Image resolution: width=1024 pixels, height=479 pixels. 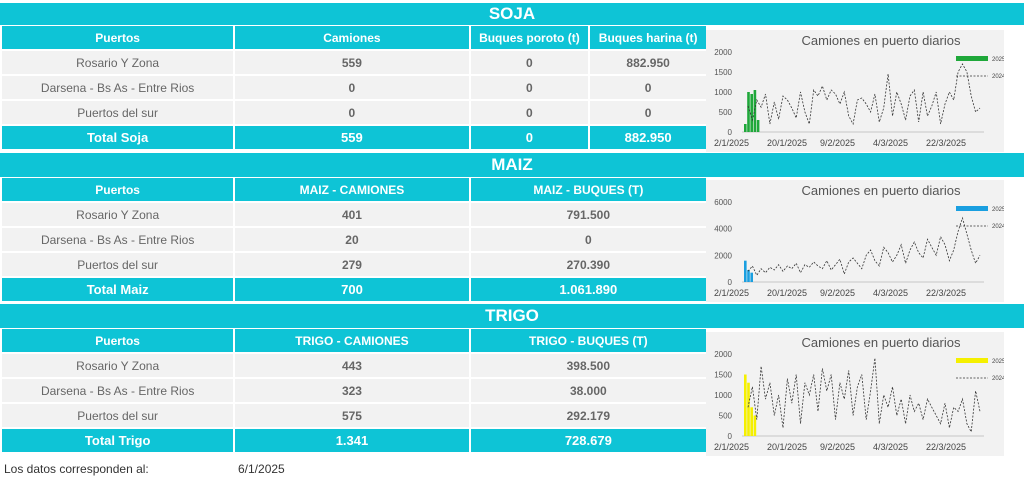 What do you see at coordinates (648, 37) in the screenshot?
I see `soja-col-buques-harina: Buques harina (t)` at bounding box center [648, 37].